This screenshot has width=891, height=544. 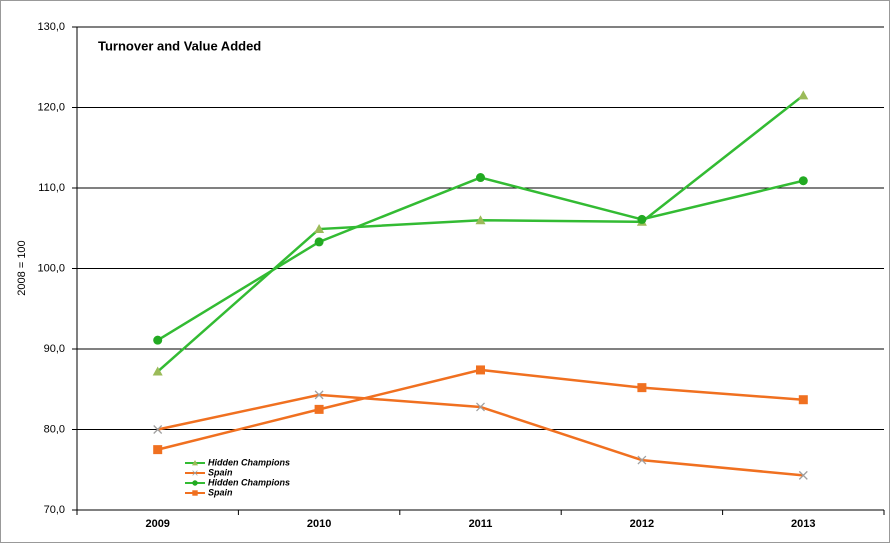 I want to click on x-tick-label: 2009, so click(x=157, y=524).